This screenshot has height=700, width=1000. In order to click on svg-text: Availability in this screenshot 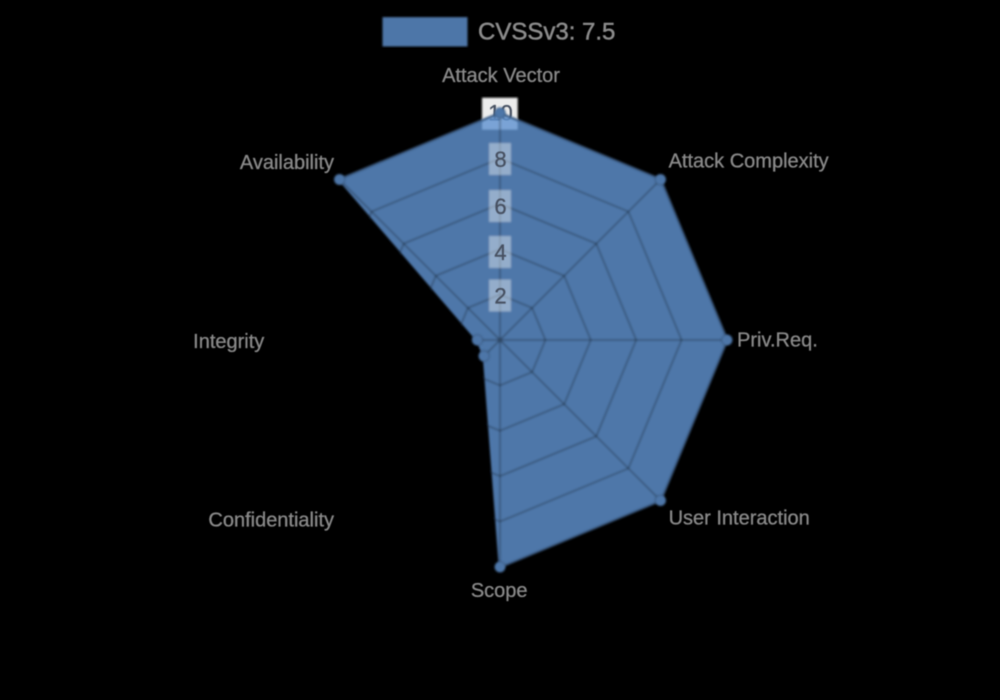, I will do `click(287, 163)`.